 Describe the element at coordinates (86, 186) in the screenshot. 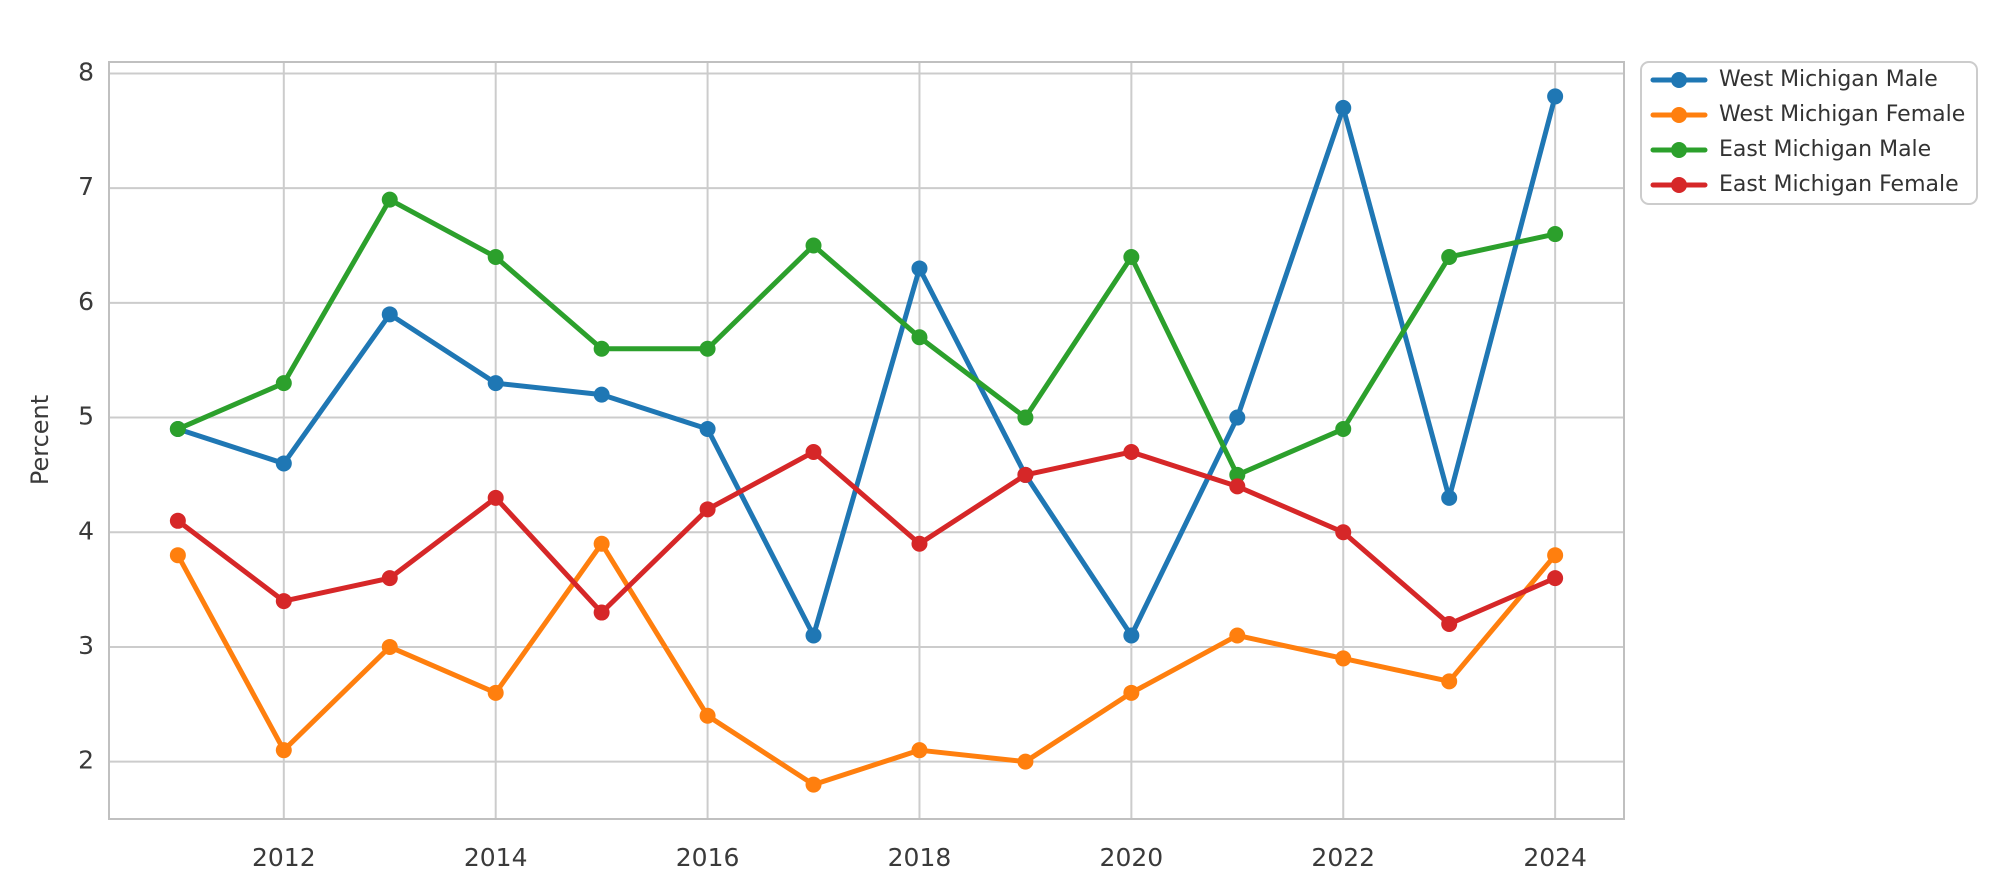

I see `y-tick-label-7: 7` at that location.